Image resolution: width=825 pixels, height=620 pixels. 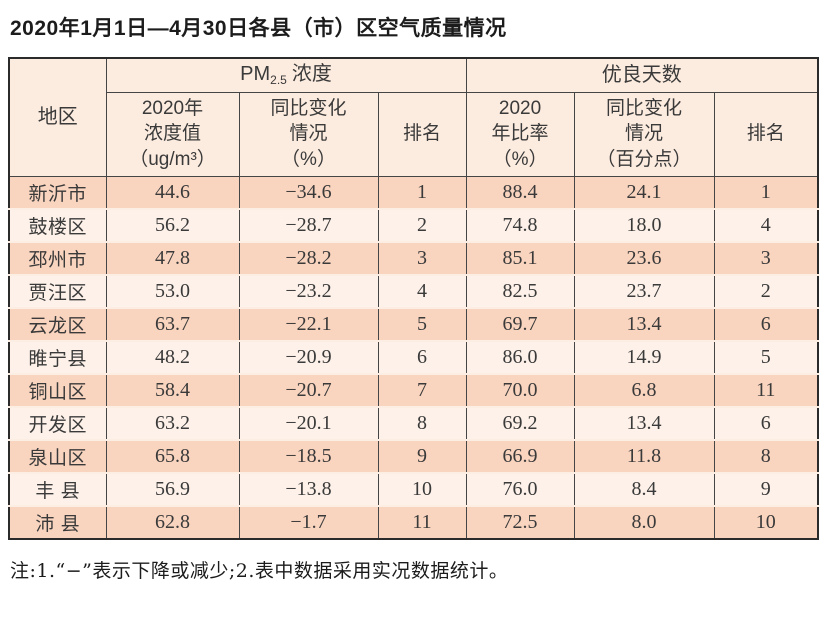 I want to click on cell-region: 睢宁县, so click(x=57, y=358).